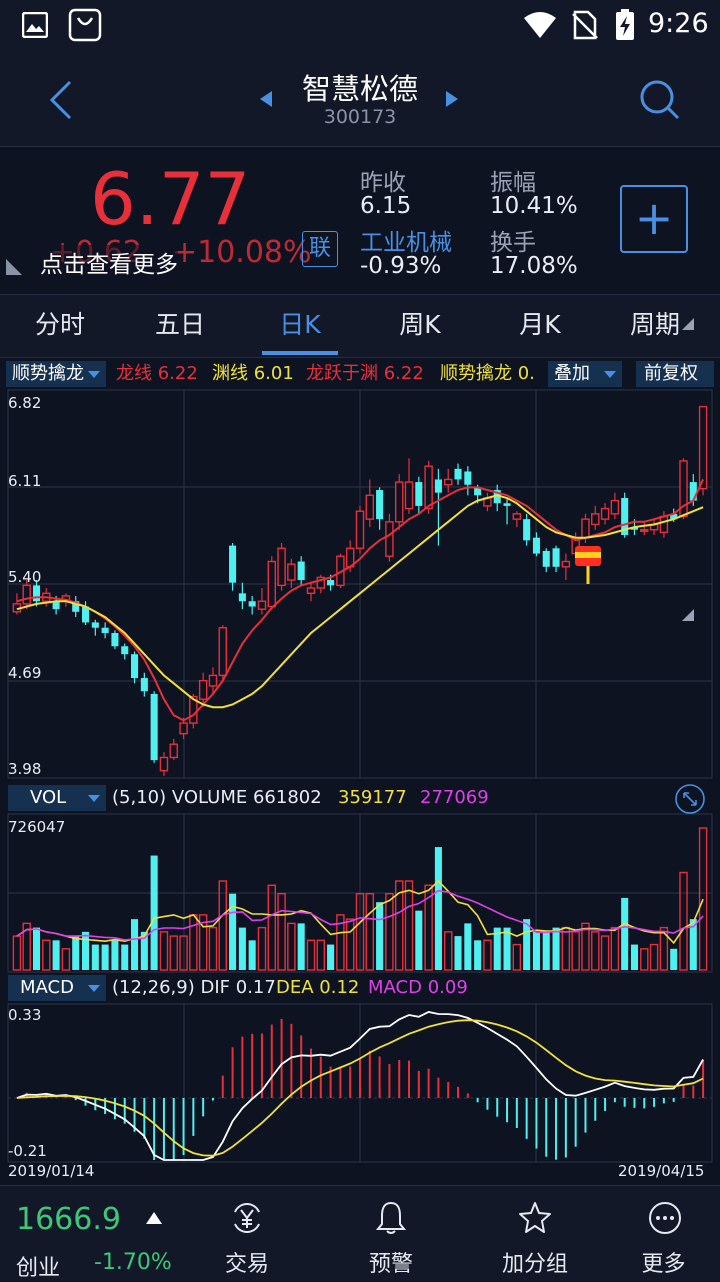 The width and height of the screenshot is (720, 1282). I want to click on date-start: 2019/01/14, so click(51, 1171).